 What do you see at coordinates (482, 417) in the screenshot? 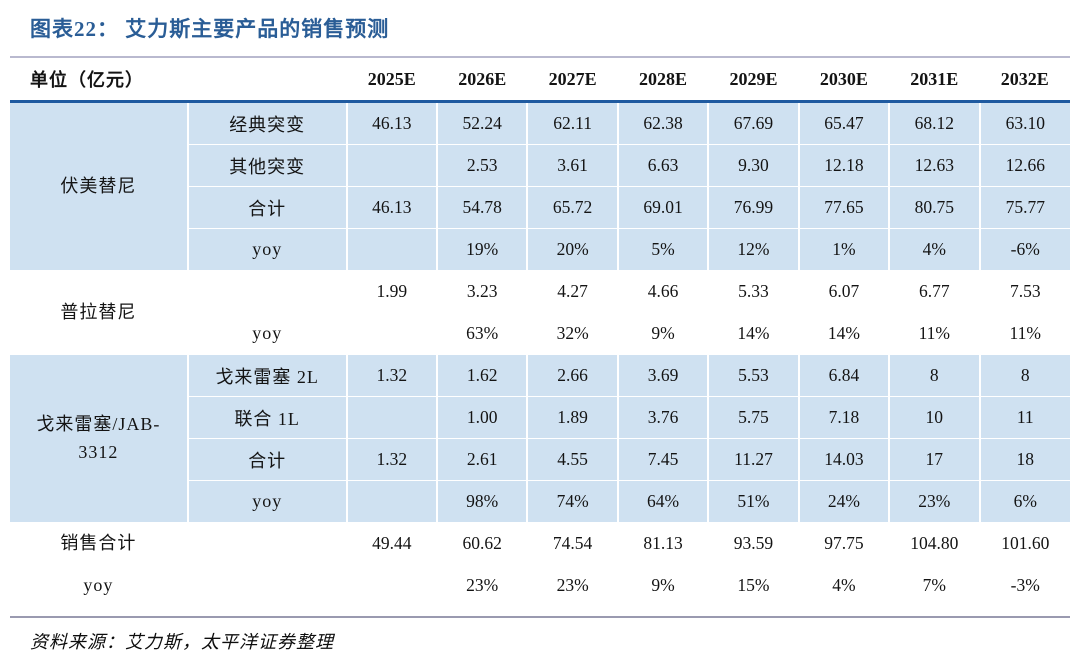
I see `value-cell: 1.00` at bounding box center [482, 417].